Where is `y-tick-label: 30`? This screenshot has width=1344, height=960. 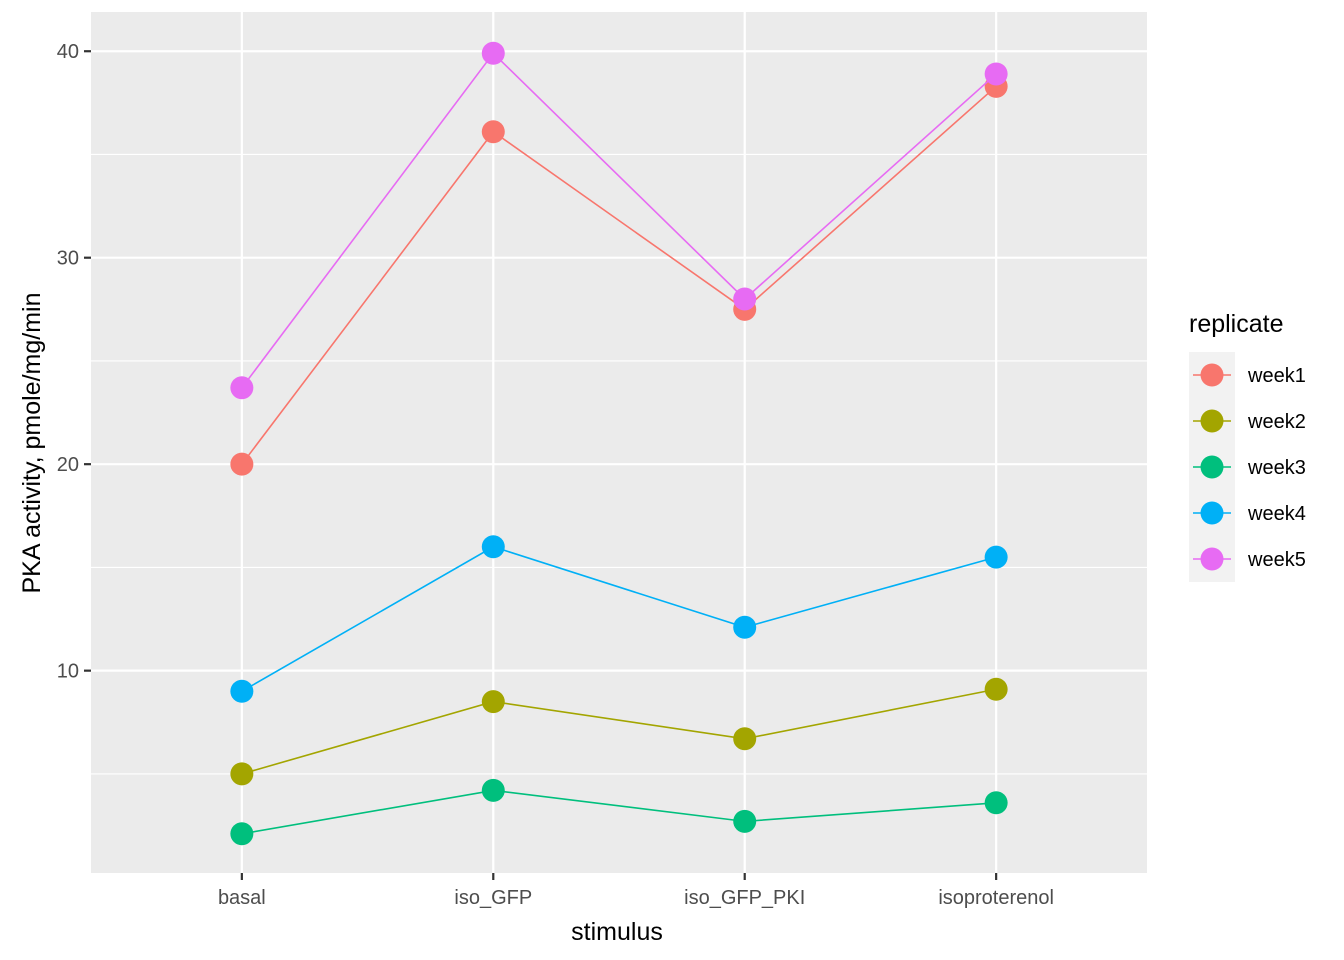 y-tick-label: 30 is located at coordinates (68, 259).